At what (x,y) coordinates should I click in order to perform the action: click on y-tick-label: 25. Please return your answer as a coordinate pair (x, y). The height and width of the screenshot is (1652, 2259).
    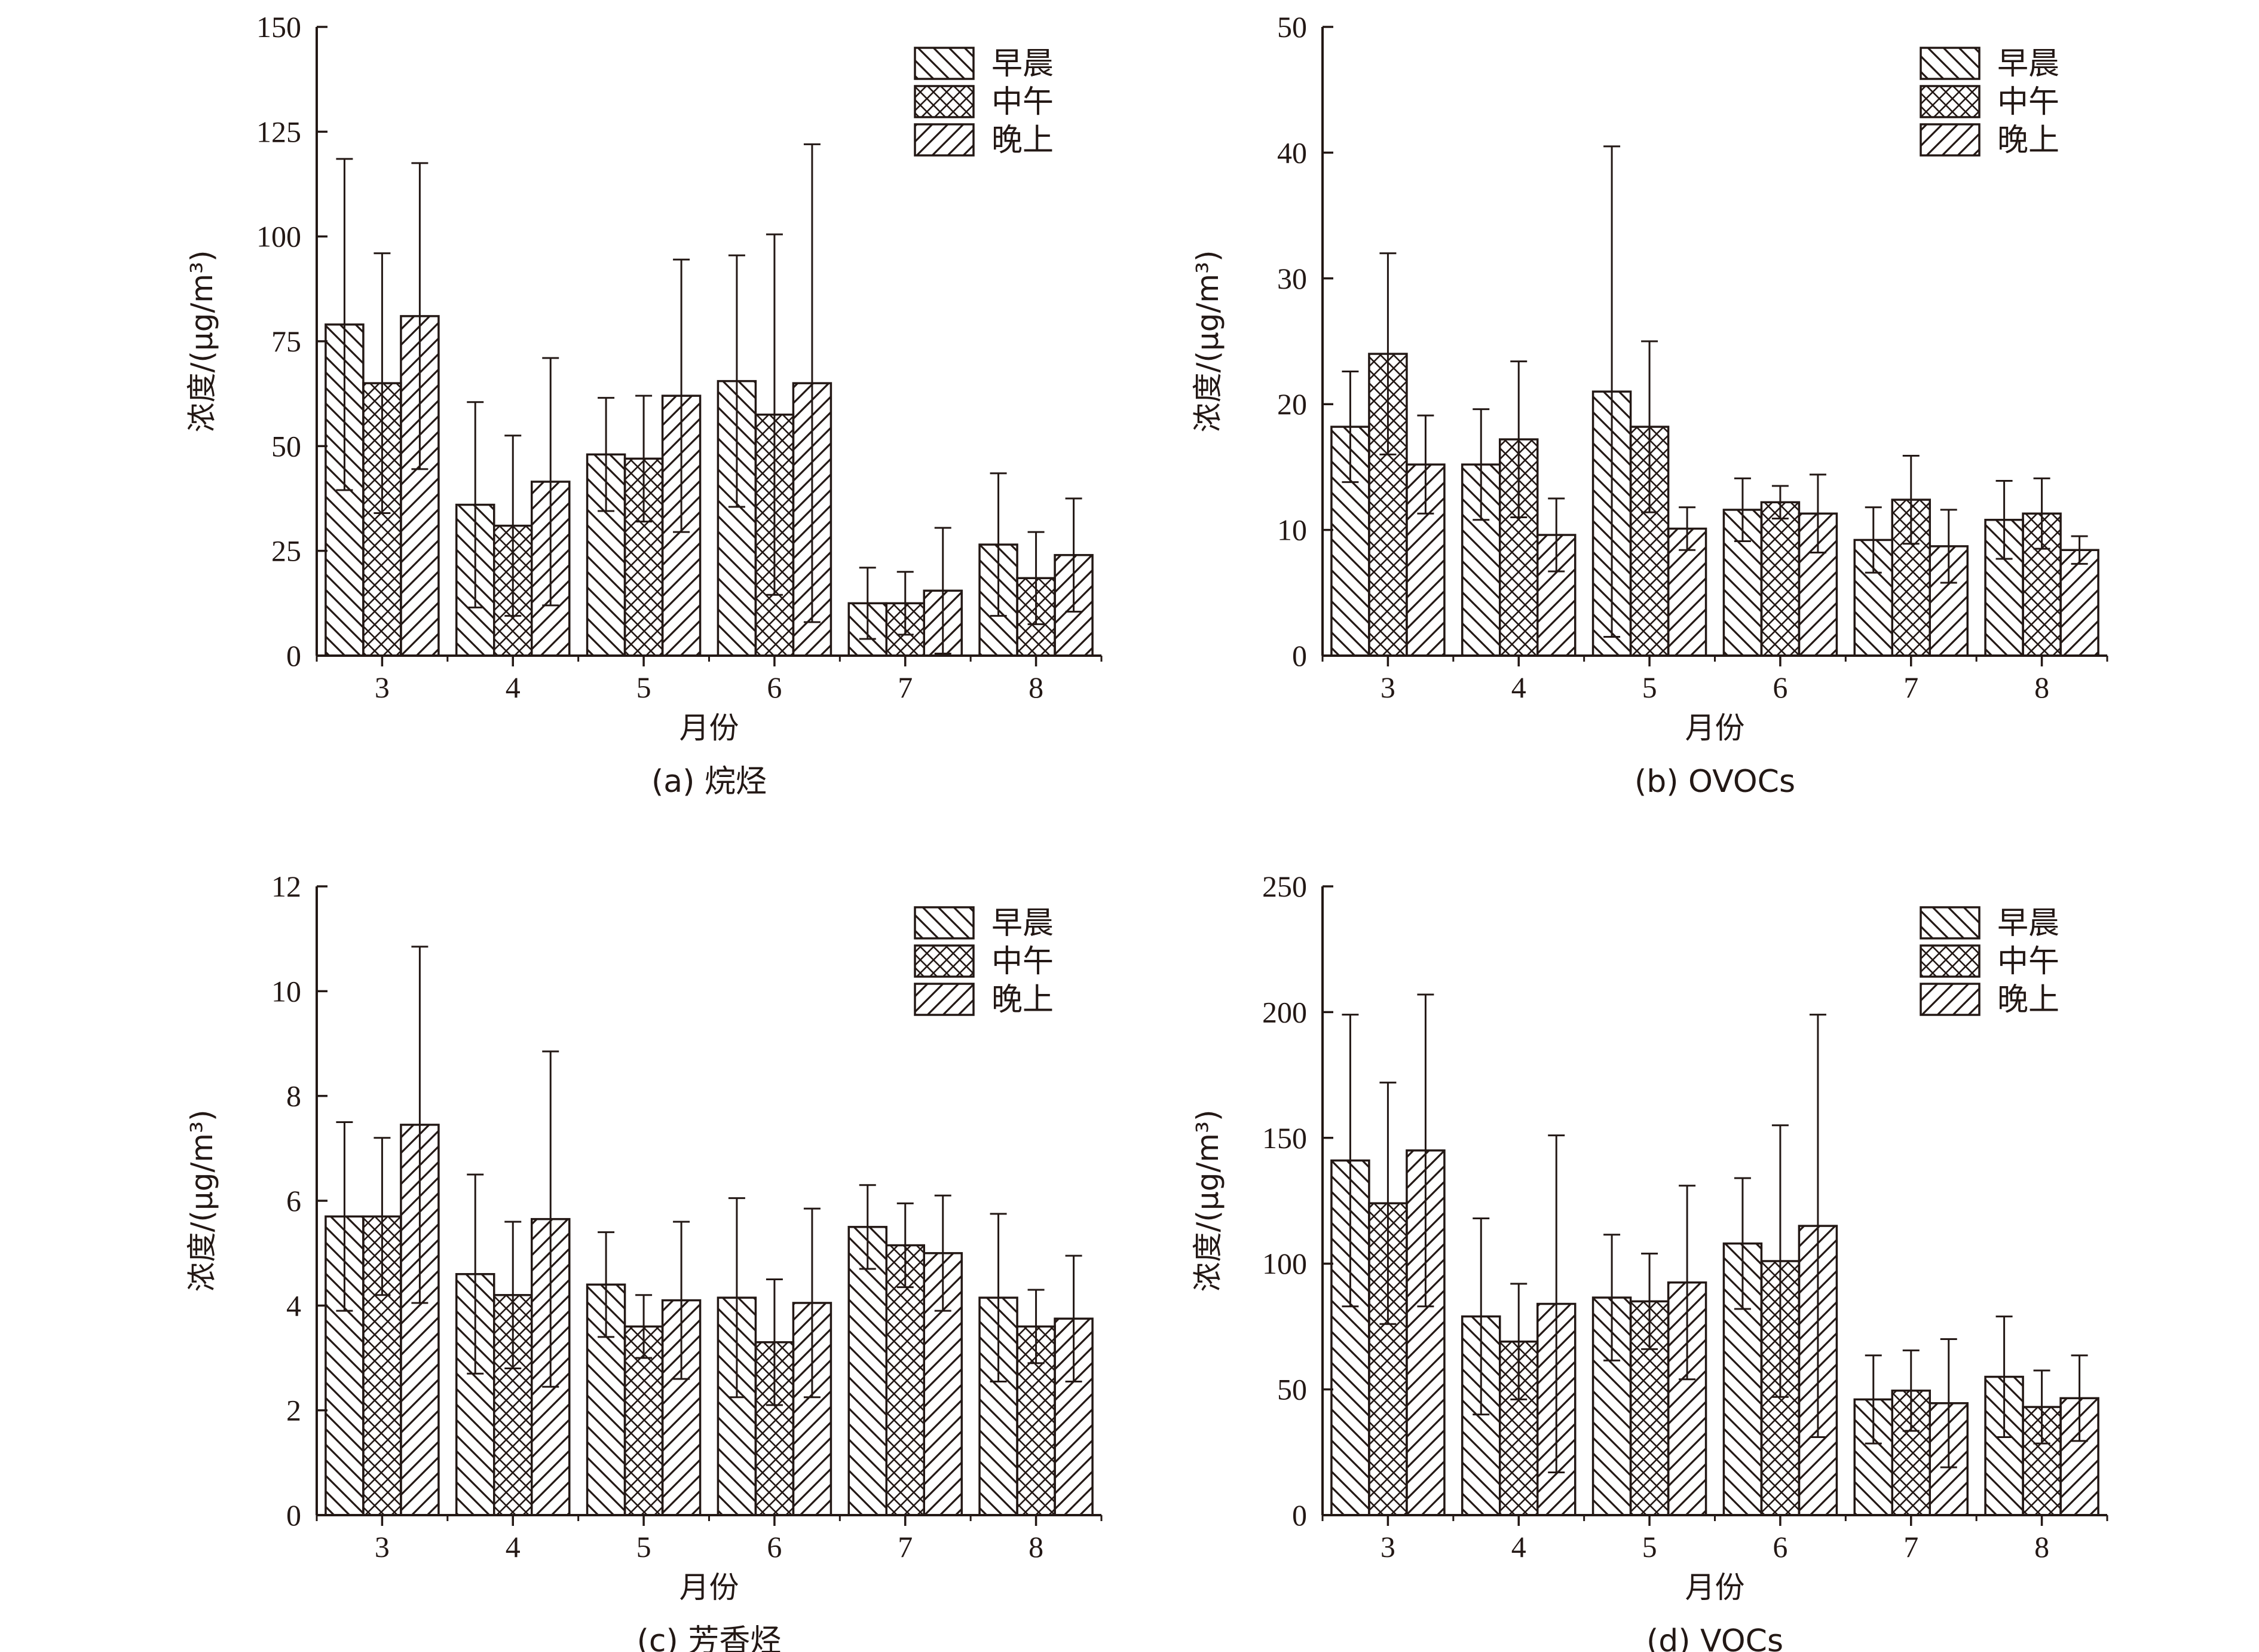
    Looking at the image, I should click on (286, 551).